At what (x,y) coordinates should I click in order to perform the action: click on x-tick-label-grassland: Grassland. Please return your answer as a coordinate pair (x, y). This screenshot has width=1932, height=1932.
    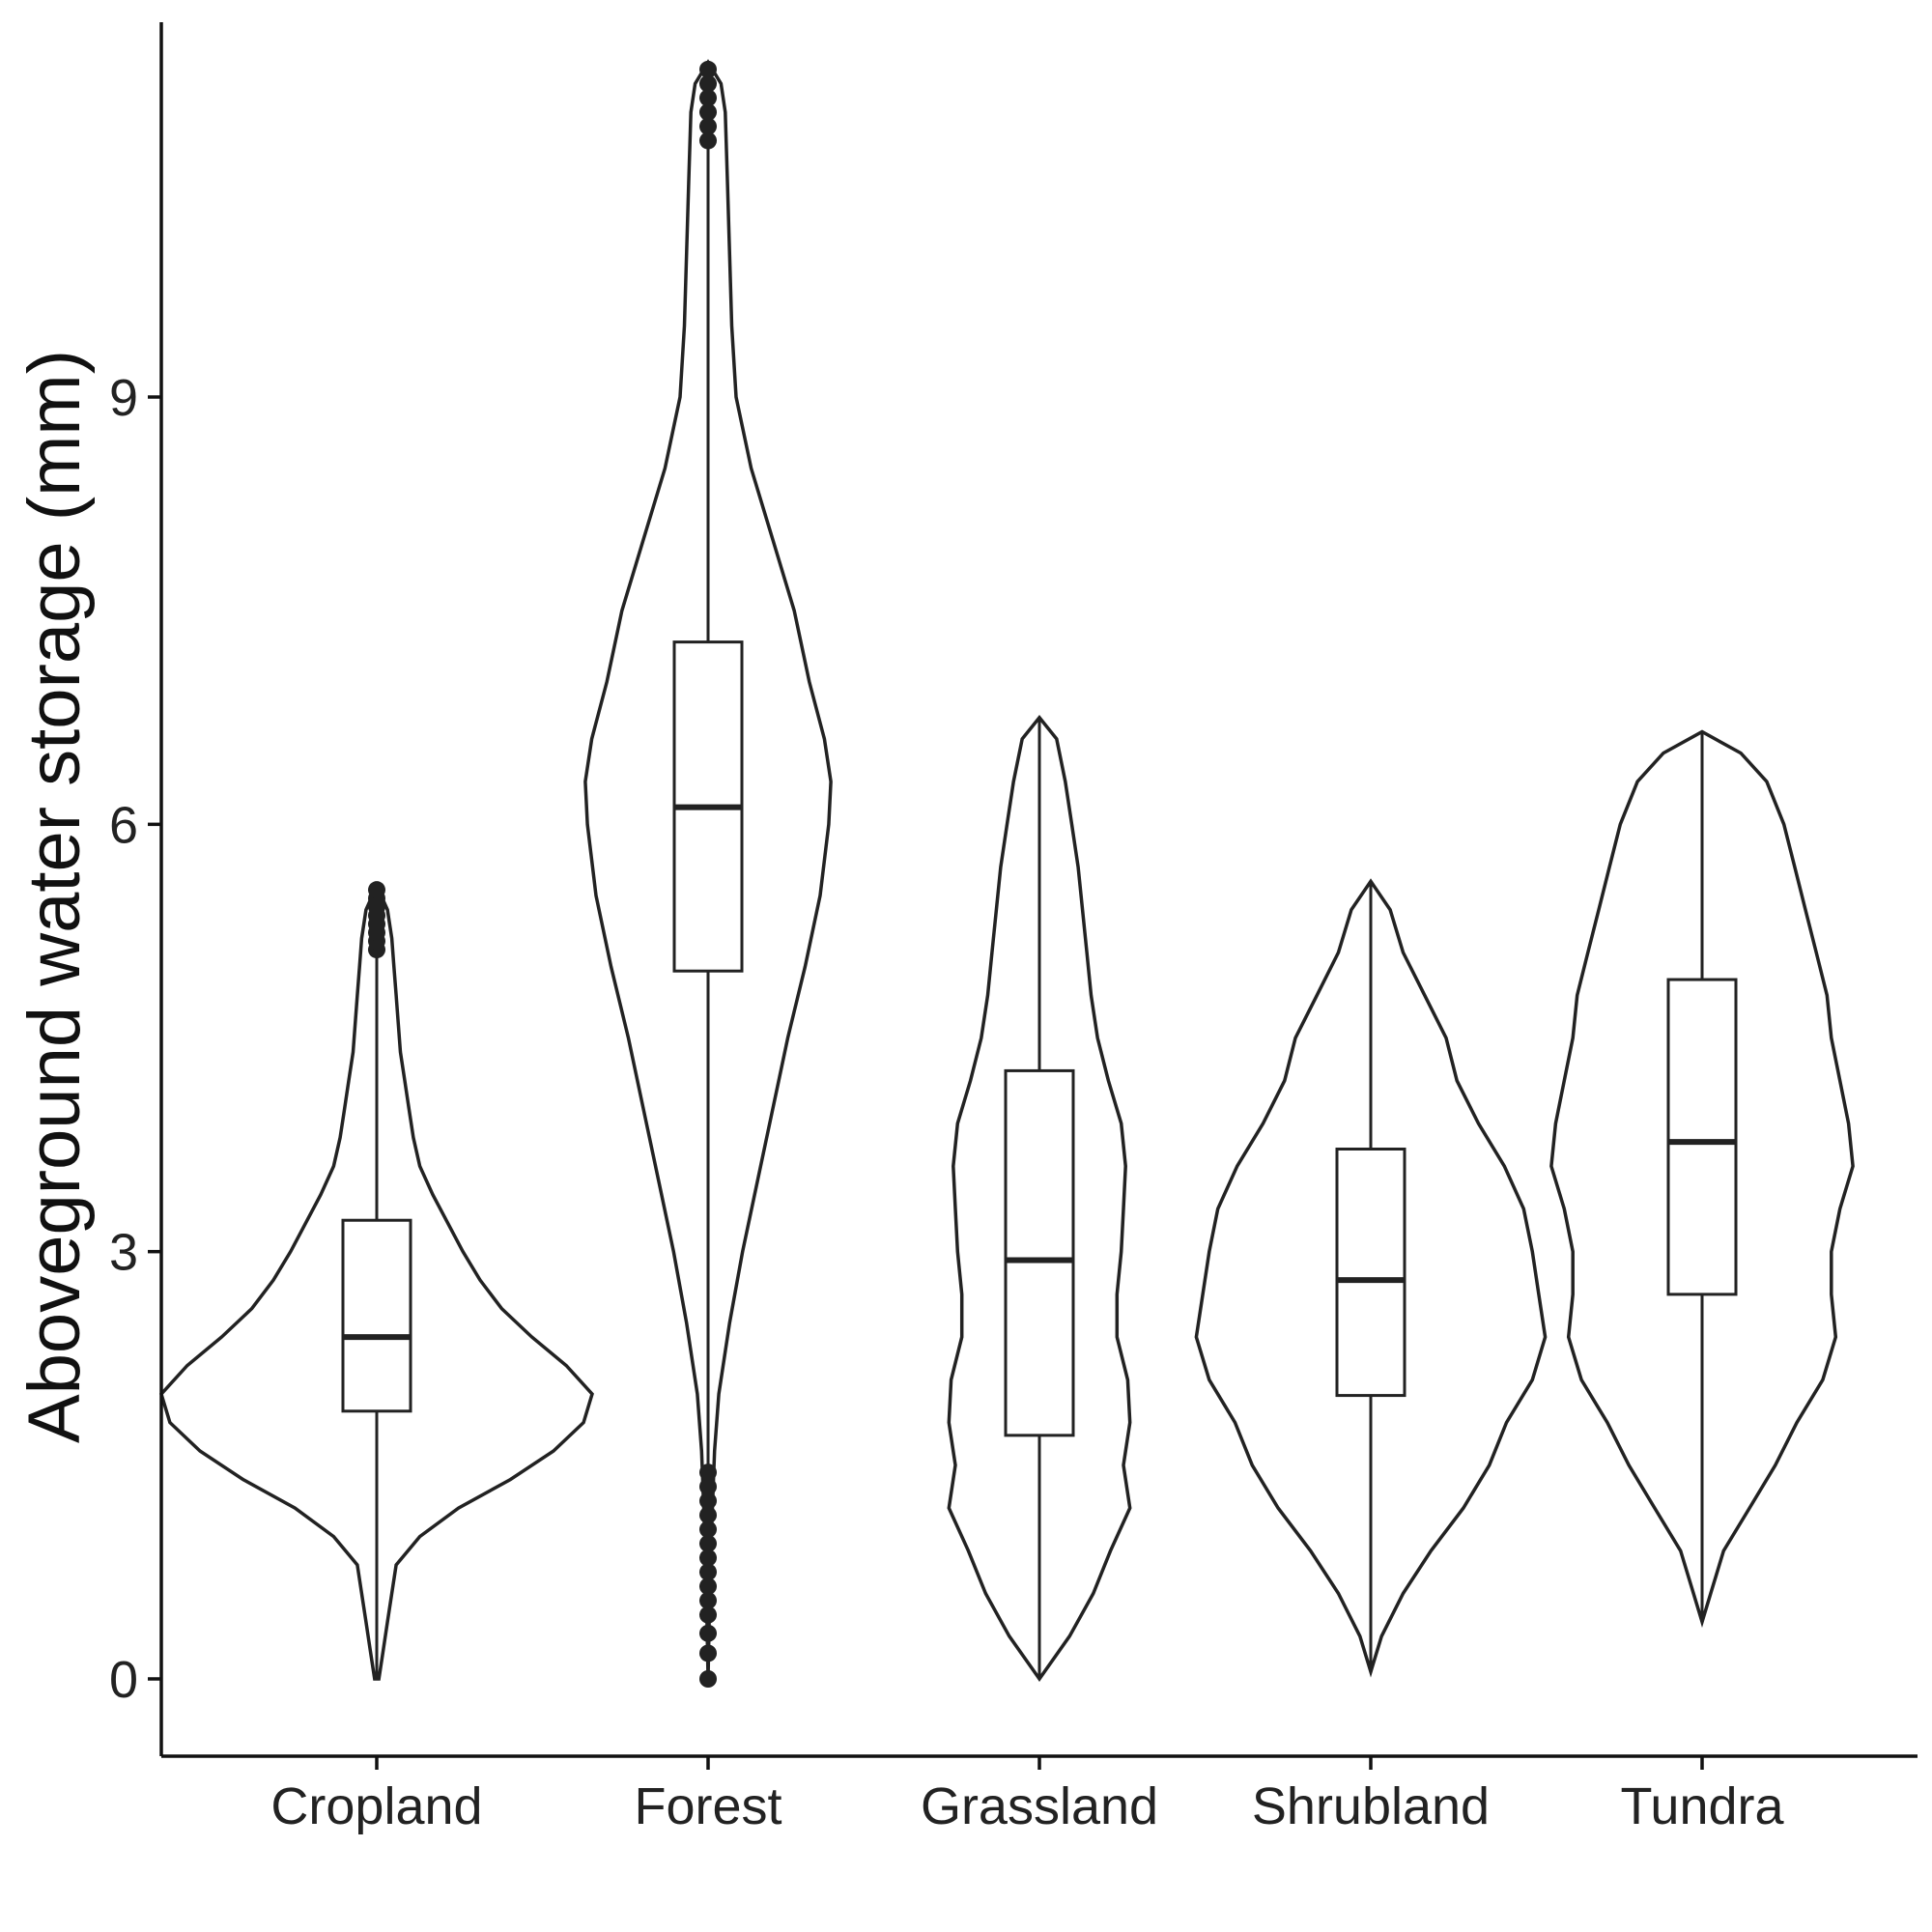
    Looking at the image, I should click on (1039, 1806).